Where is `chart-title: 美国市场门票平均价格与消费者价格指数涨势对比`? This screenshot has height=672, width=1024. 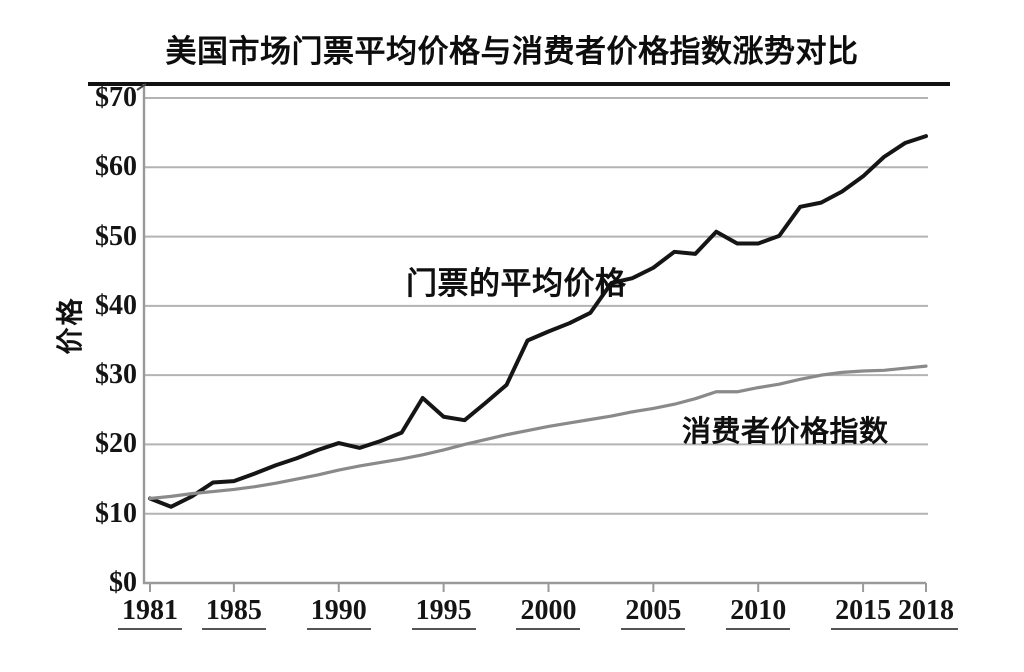
chart-title: 美国市场门票平均价格与消费者价格指数涨势对比 is located at coordinates (512, 51).